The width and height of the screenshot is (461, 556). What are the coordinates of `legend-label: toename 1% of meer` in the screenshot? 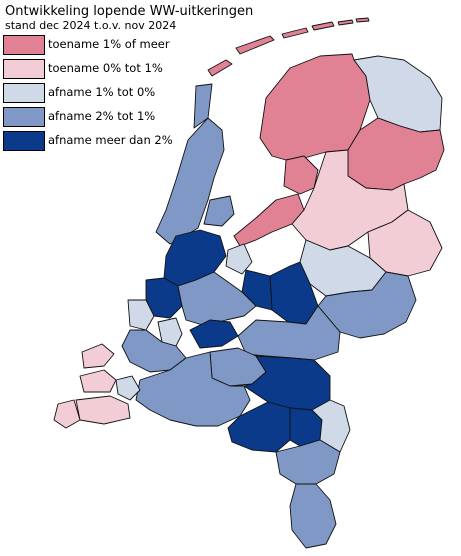 It's located at (109, 44).